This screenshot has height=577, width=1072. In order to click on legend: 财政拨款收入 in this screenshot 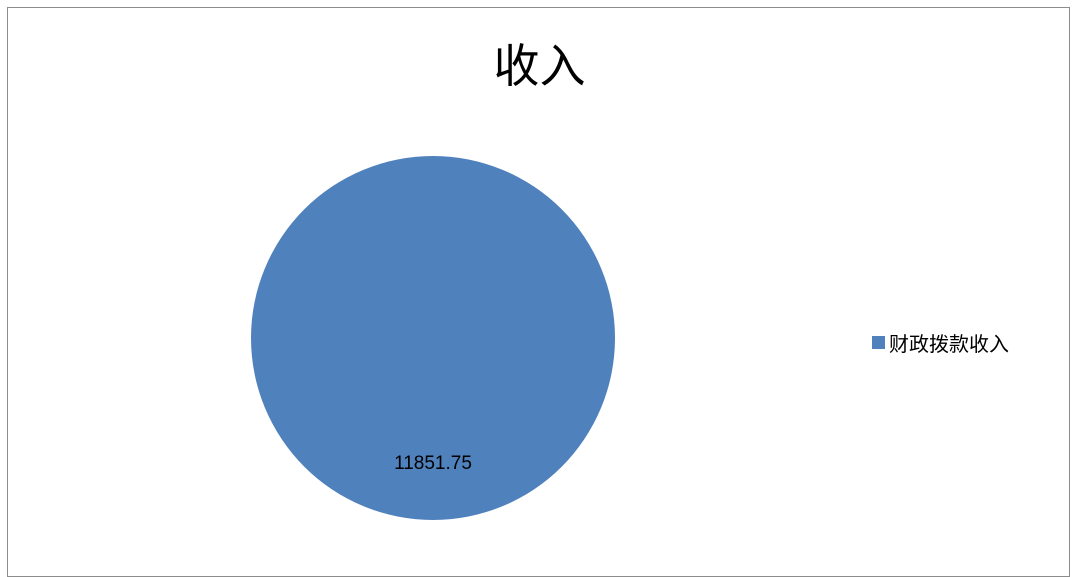, I will do `click(940, 342)`.